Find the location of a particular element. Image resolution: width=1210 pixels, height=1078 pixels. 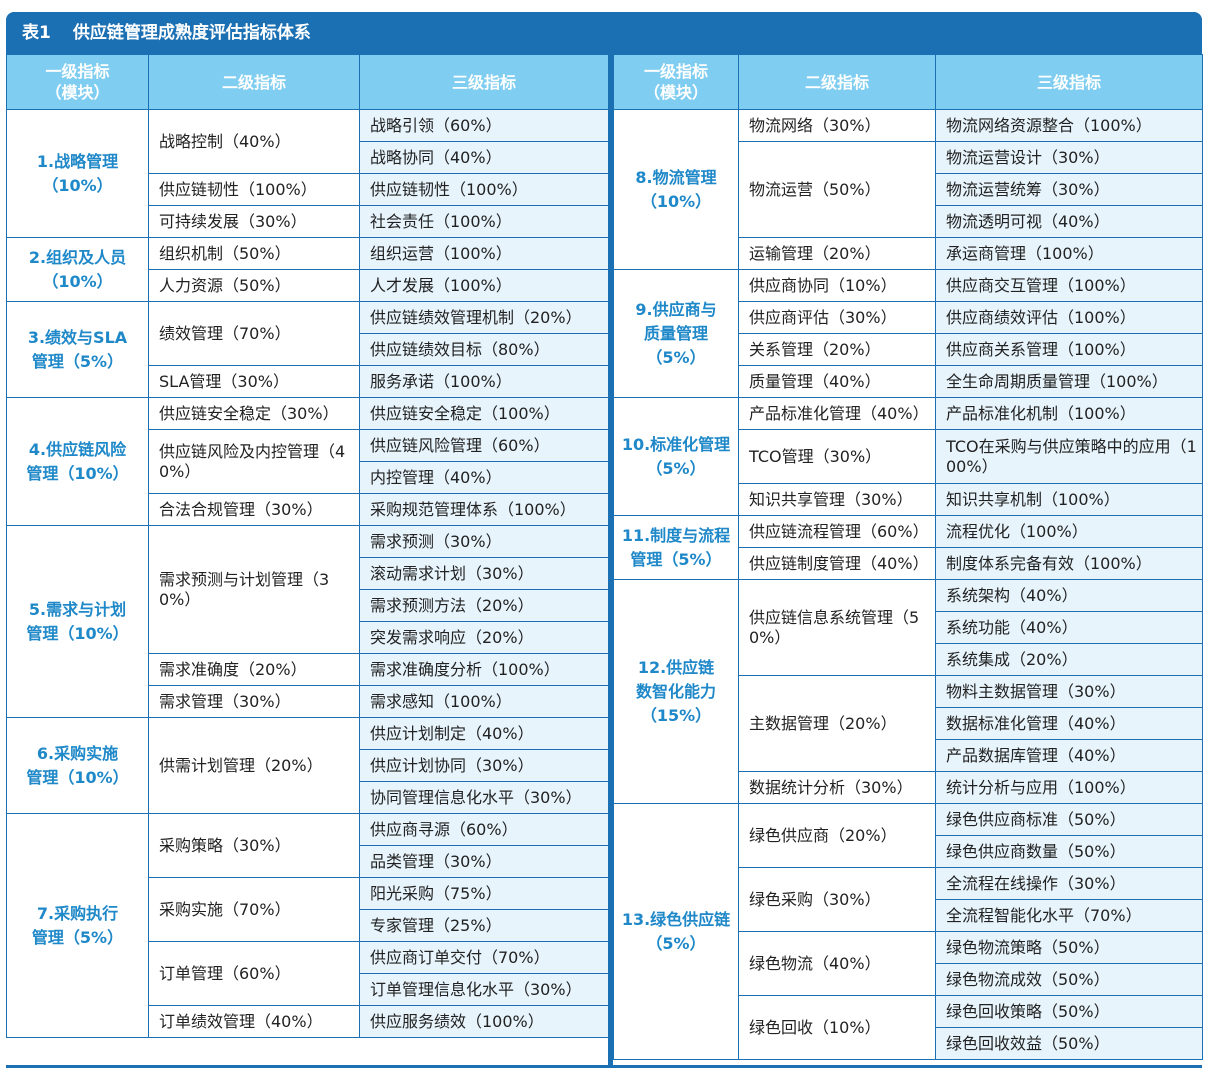

level3-cell: 绿色物流策略（50%） is located at coordinates (1069, 947).